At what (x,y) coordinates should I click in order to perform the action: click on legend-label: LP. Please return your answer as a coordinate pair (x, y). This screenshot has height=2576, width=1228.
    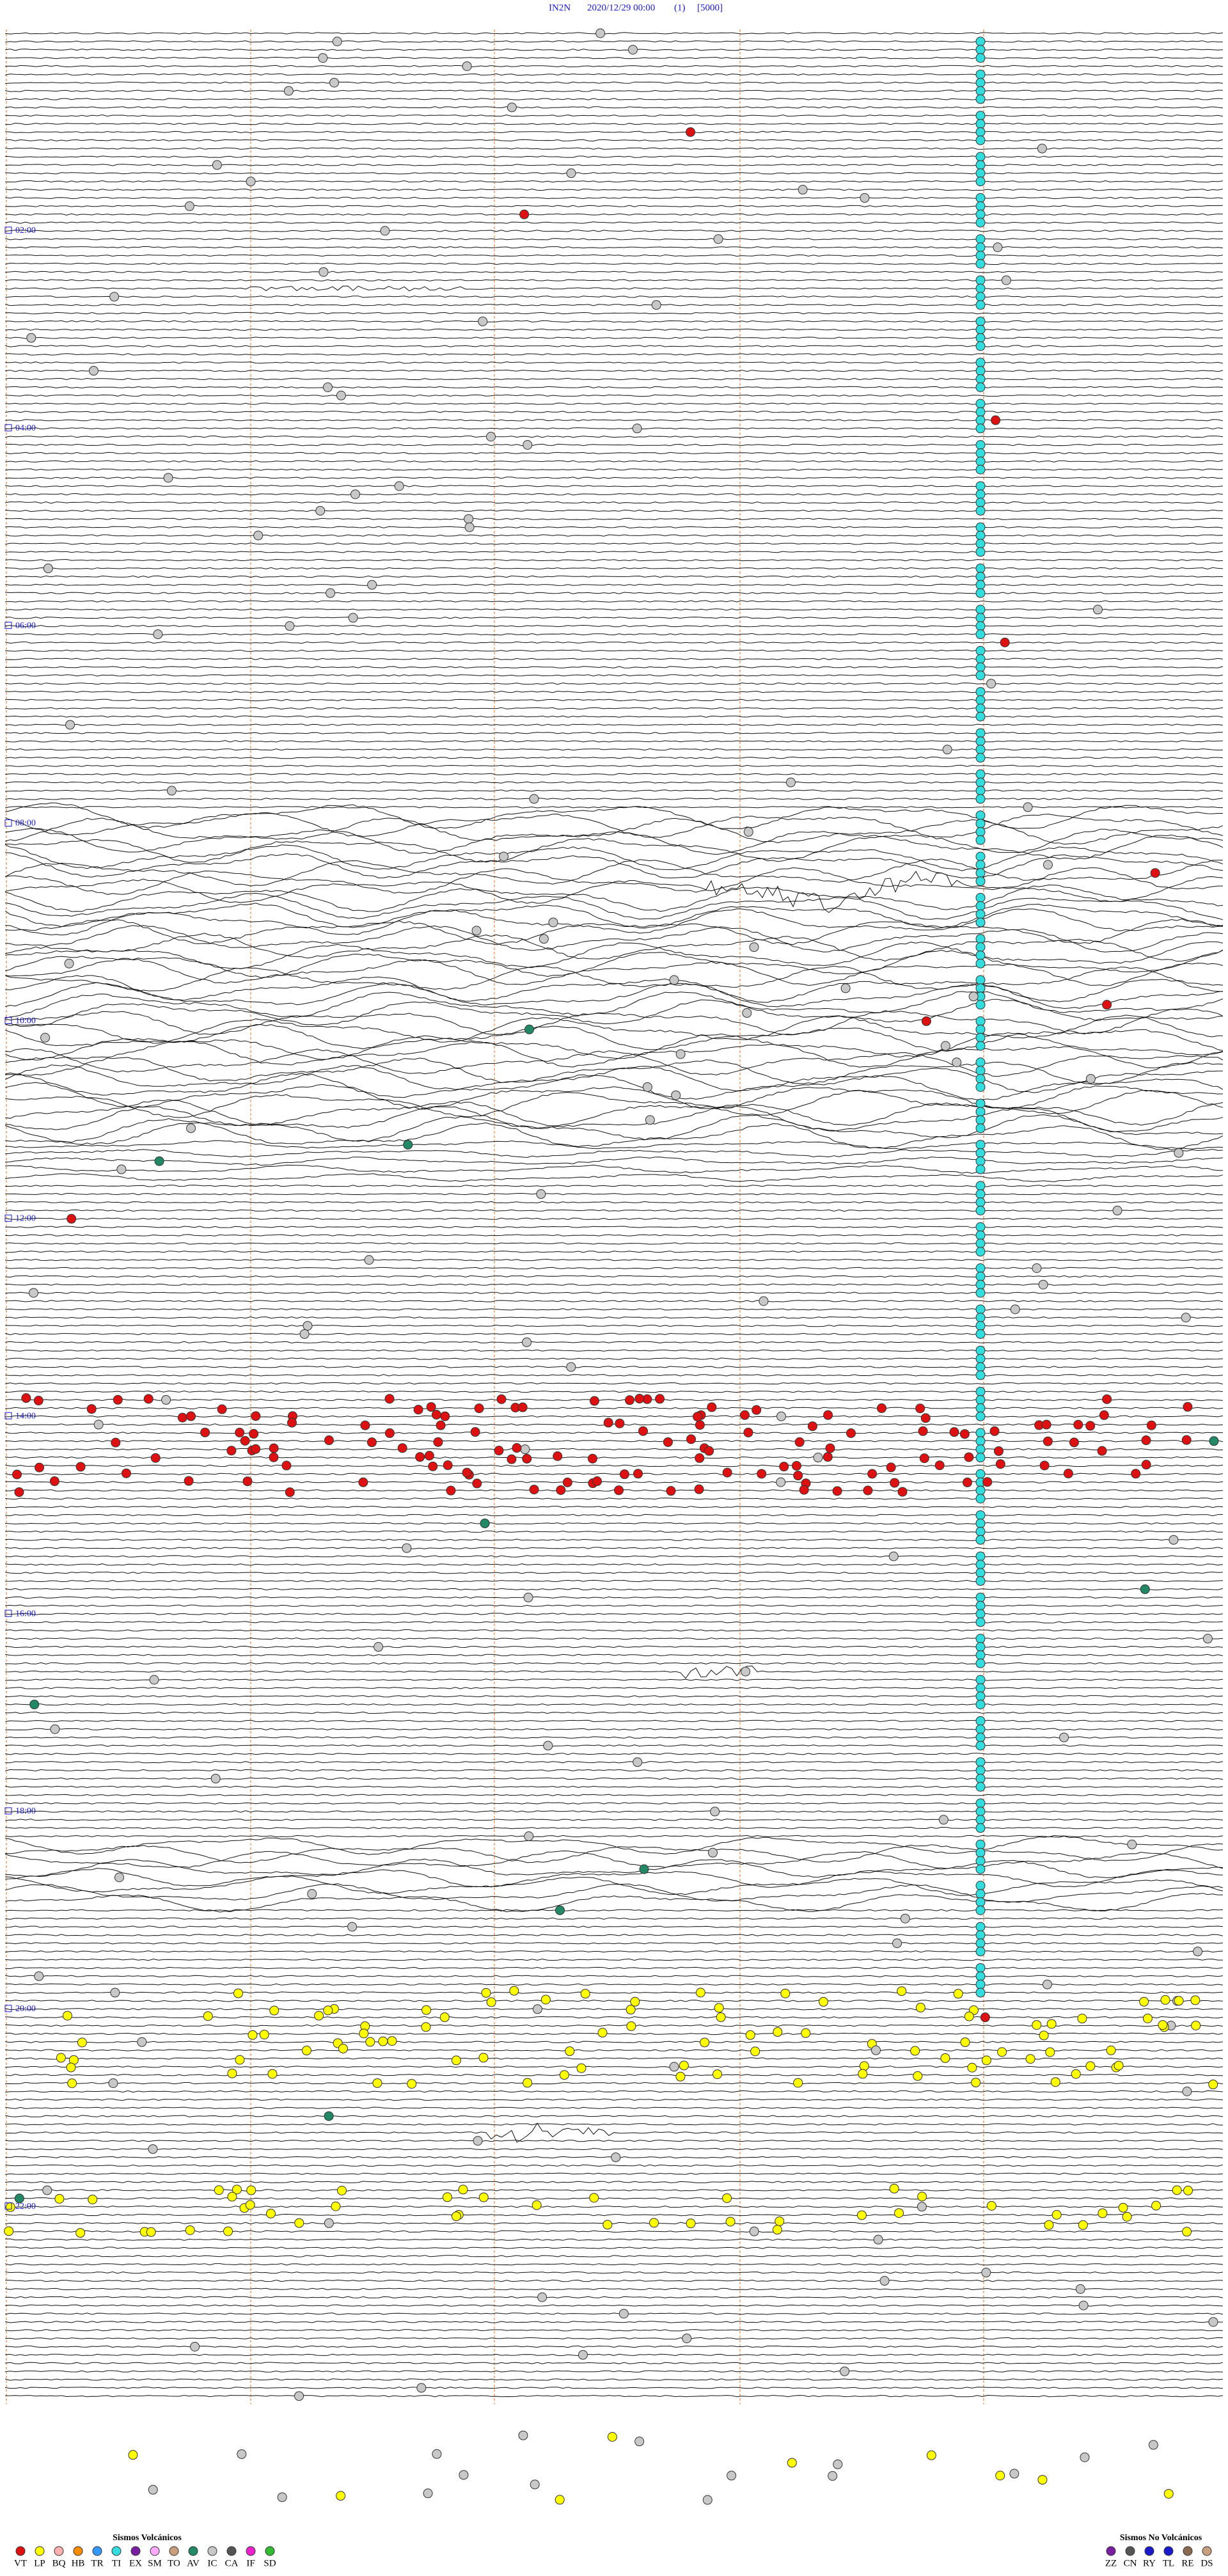
    Looking at the image, I should click on (39, 2563).